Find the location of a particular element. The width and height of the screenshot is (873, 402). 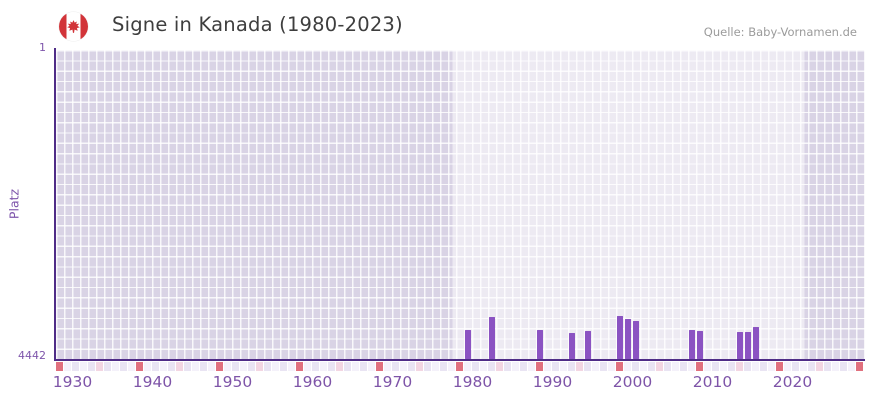

x-tick-label-2010: 2010 is located at coordinates (712, 382).